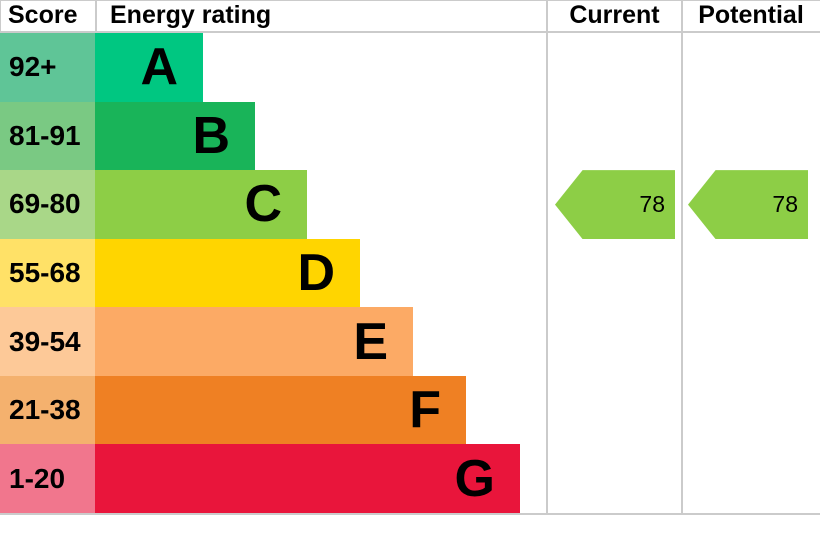 This screenshot has height=547, width=820. I want to click on potential-rating-arrow: 78, so click(748, 205).